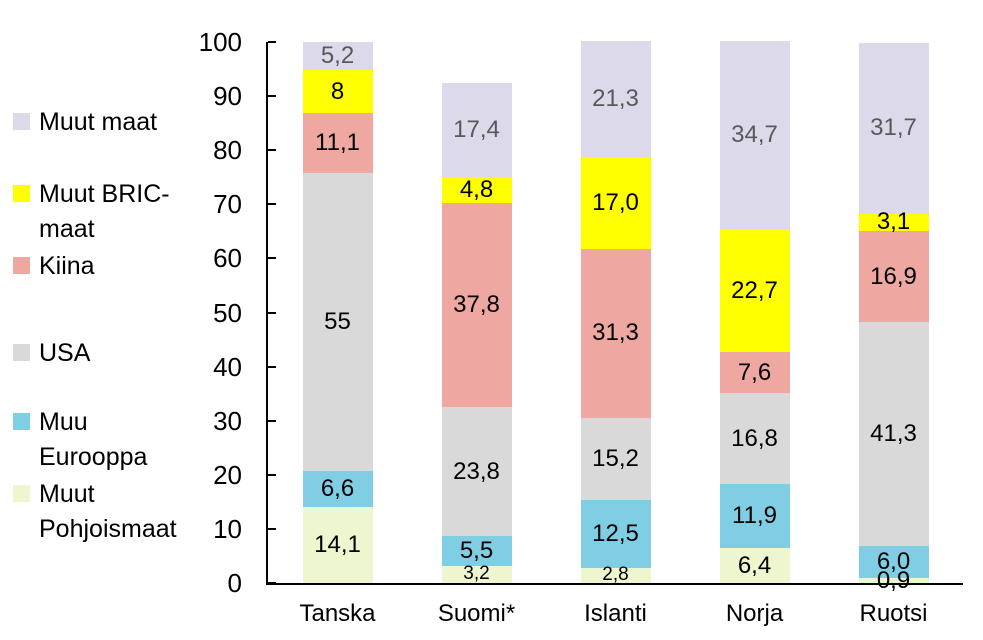  I want to click on y-tick-label: 0, so click(234, 583).